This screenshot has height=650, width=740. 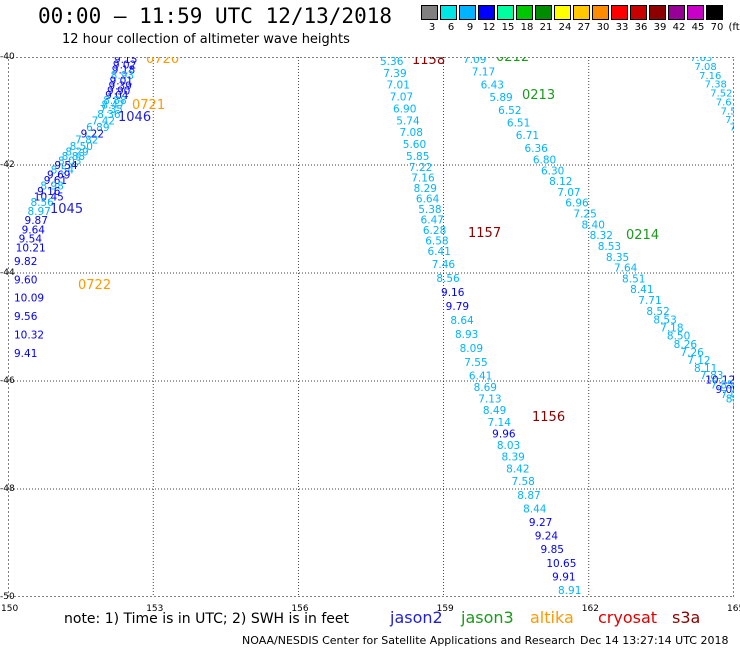 What do you see at coordinates (518, 124) in the screenshot?
I see `wave-height-label: 6.51` at bounding box center [518, 124].